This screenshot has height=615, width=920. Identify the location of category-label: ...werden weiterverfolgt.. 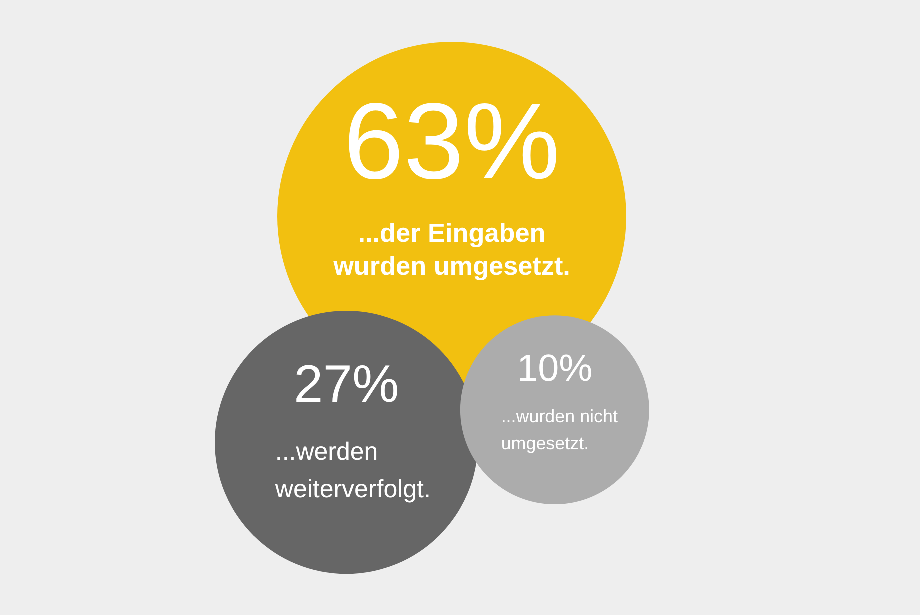
(352, 471).